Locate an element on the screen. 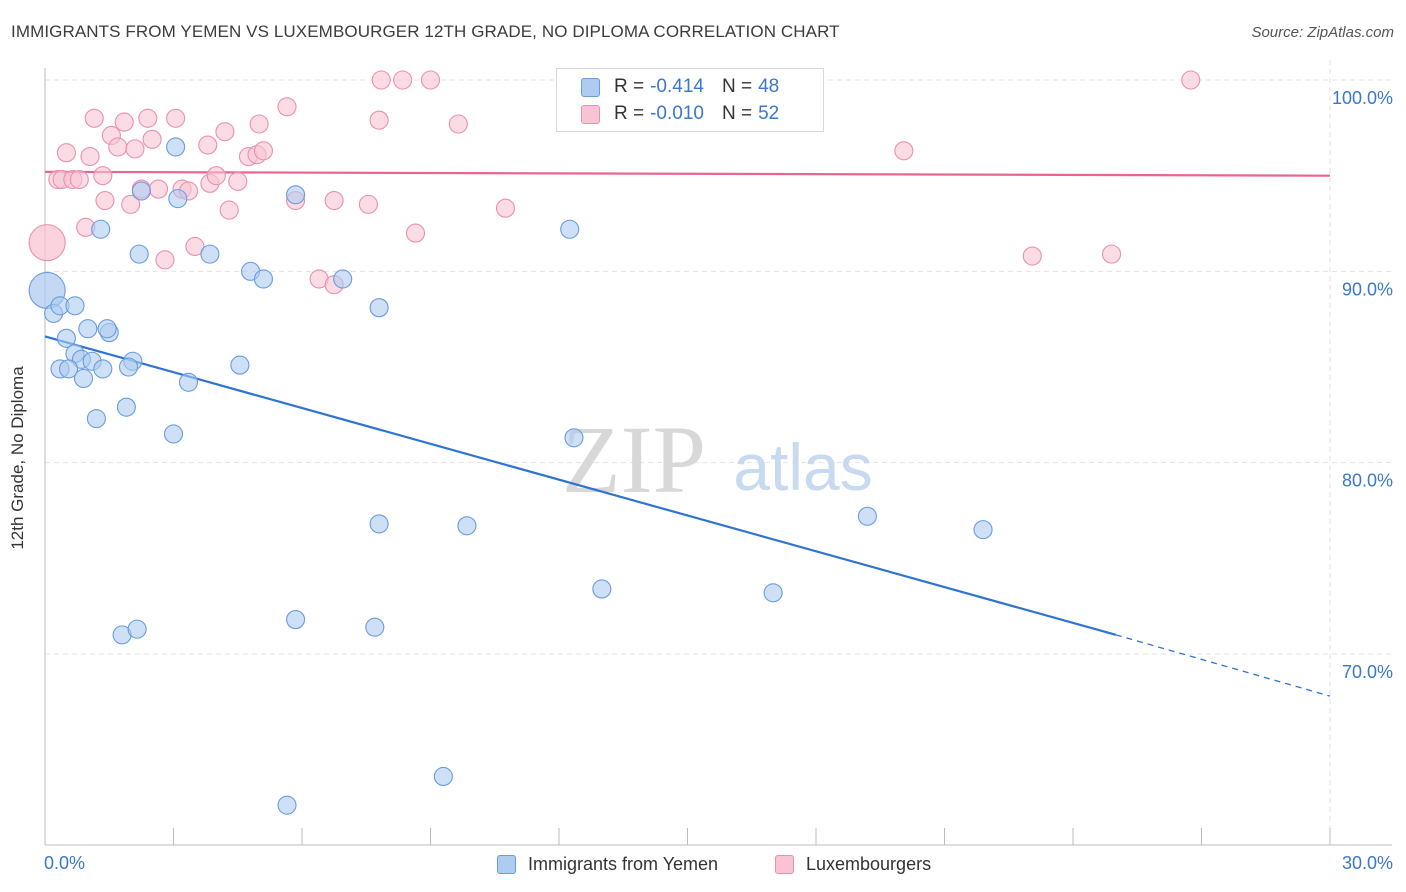 The height and width of the screenshot is (892, 1406). y-tick-label: 80.0% is located at coordinates (1367, 481).